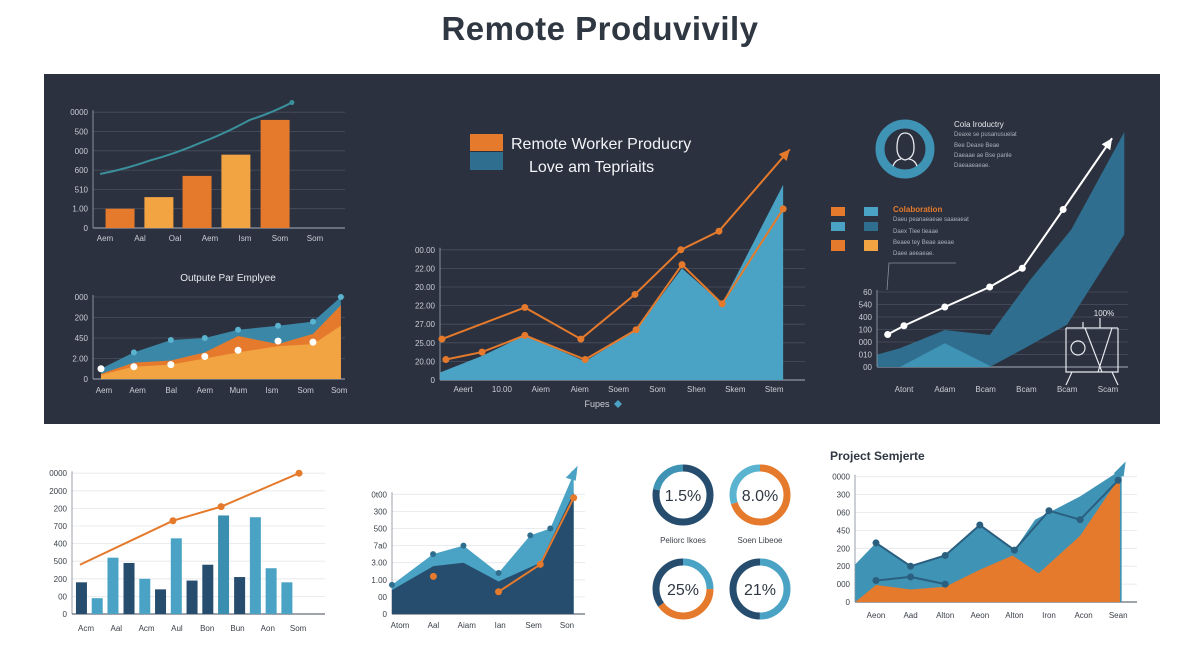 This screenshot has height=654, width=1200. What do you see at coordinates (1119, 469) in the screenshot?
I see `arrowhead` at bounding box center [1119, 469].